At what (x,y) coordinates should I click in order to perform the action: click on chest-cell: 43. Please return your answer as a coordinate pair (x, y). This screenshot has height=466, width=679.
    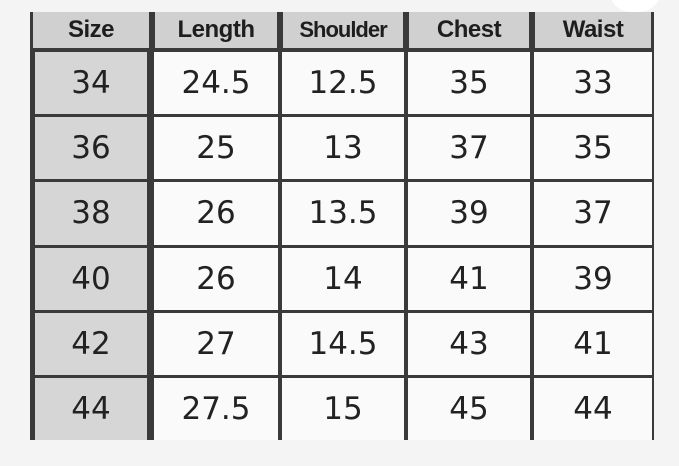
    Looking at the image, I should click on (469, 345).